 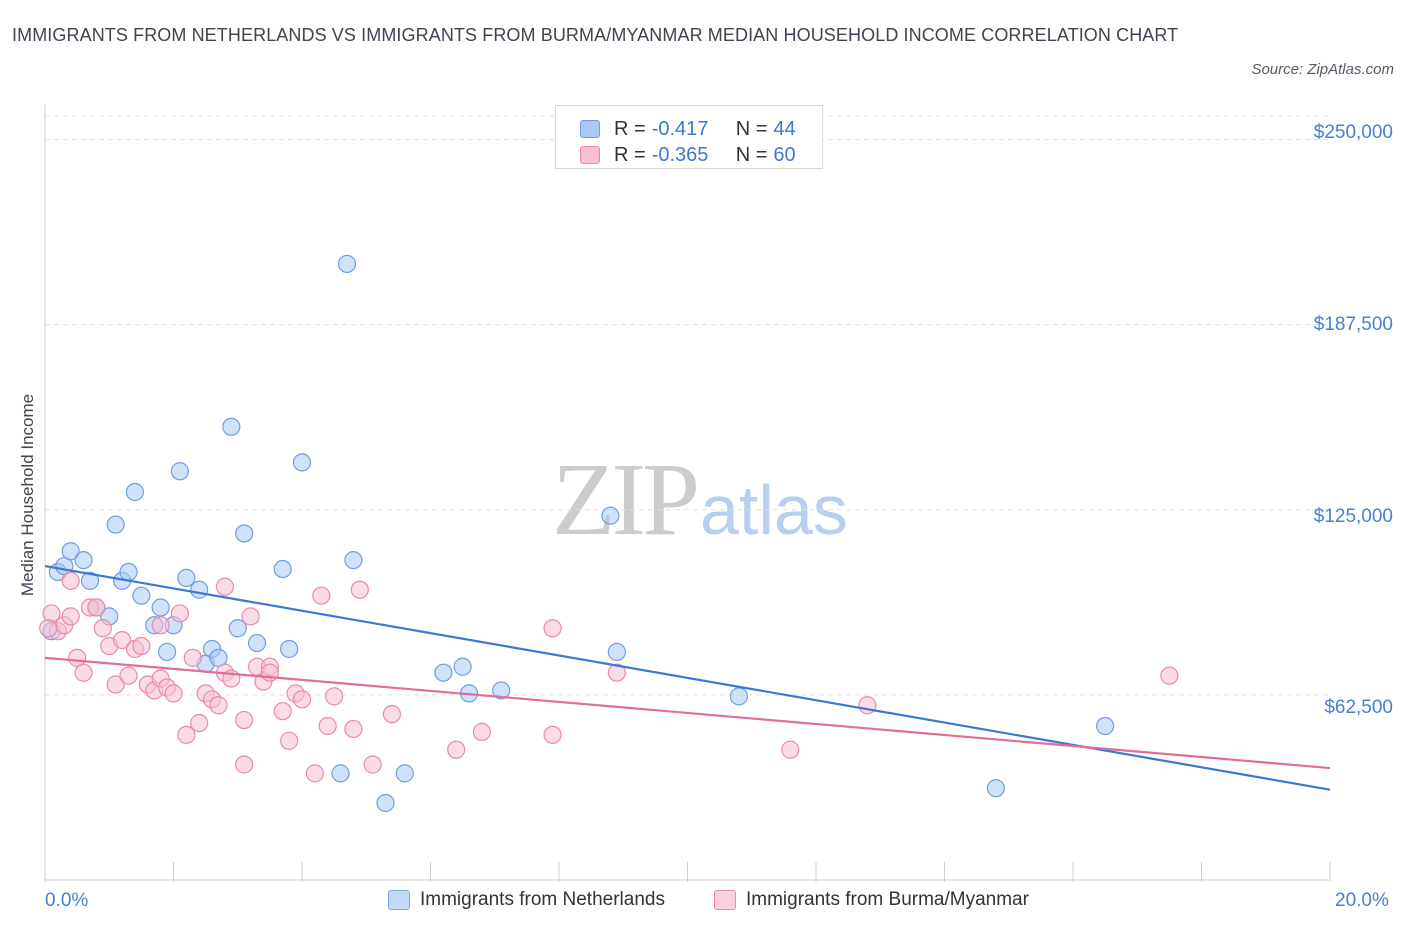 What do you see at coordinates (67, 900) in the screenshot?
I see `x-tick-label: 0.0%` at bounding box center [67, 900].